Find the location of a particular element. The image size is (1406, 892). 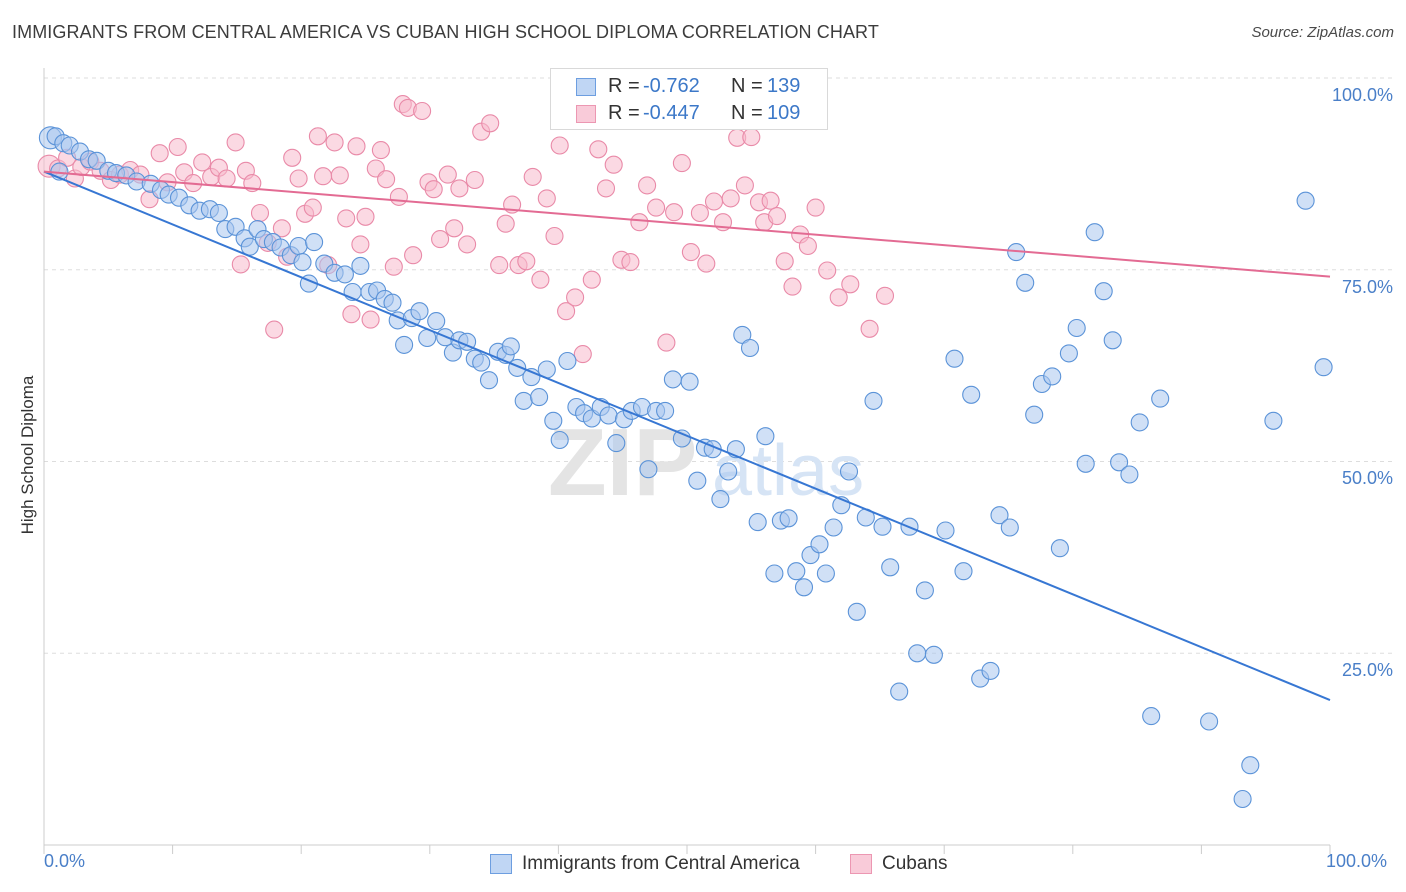

legend-swatch-blue is located at coordinates (586, 87).